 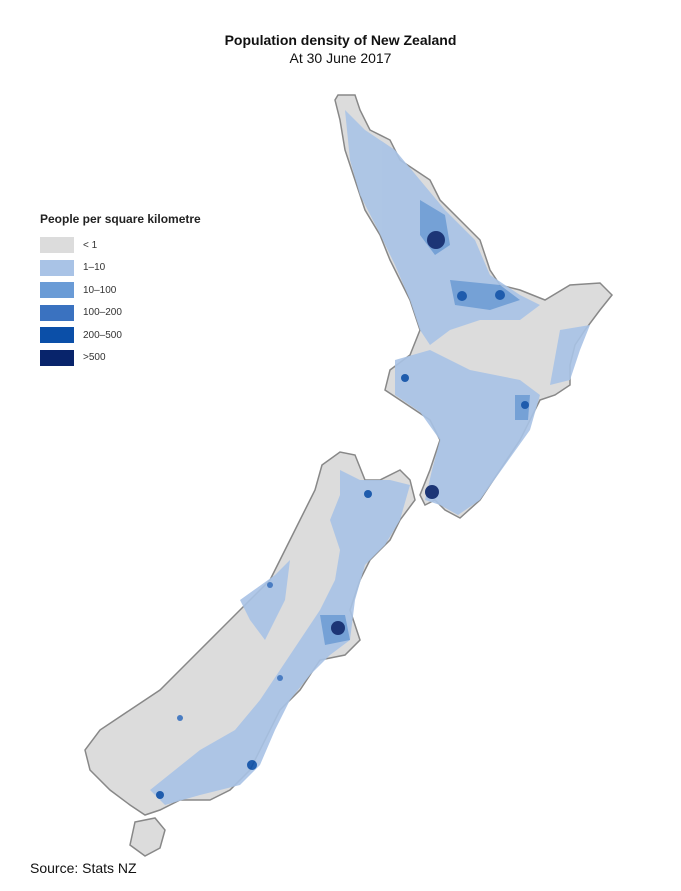 I want to click on legend-item: 200–500, so click(x=120, y=335).